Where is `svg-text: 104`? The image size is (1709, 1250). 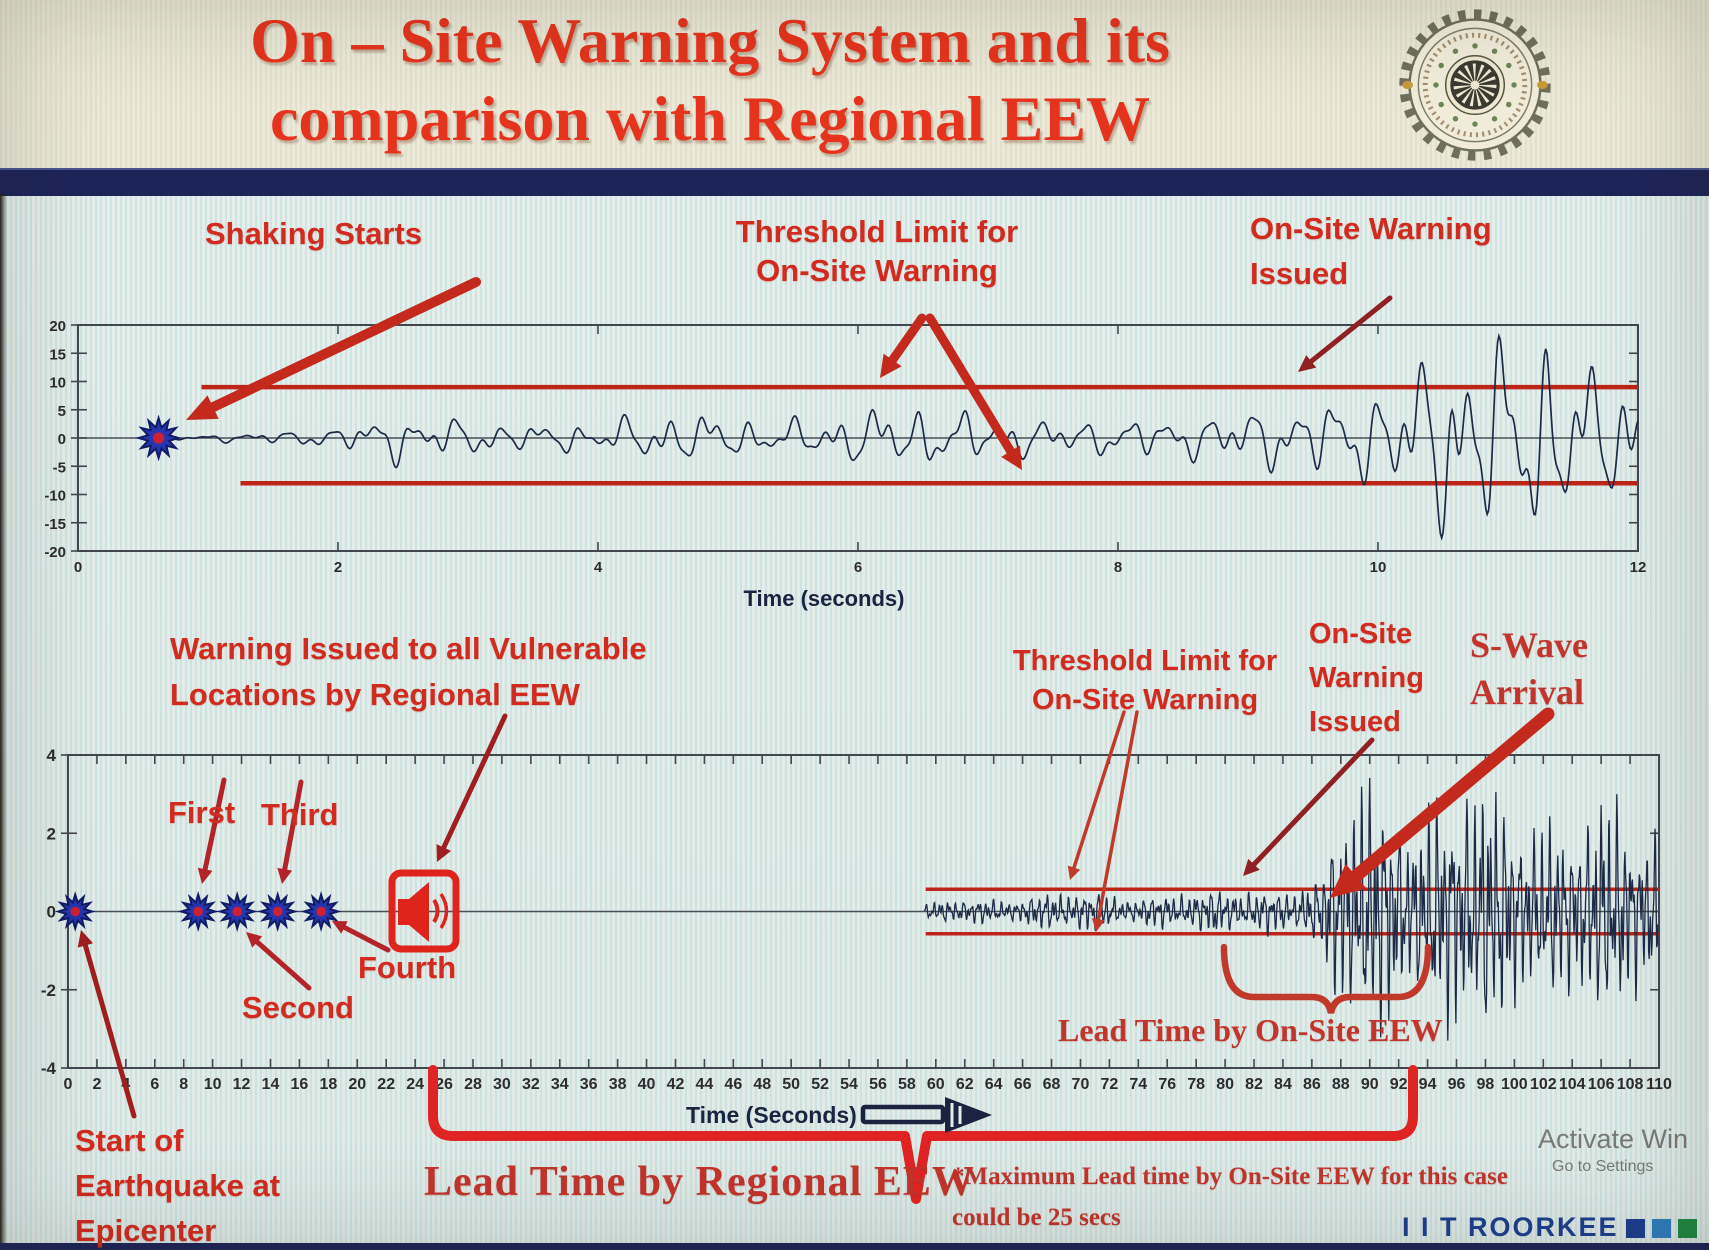
svg-text: 104 is located at coordinates (1572, 1084).